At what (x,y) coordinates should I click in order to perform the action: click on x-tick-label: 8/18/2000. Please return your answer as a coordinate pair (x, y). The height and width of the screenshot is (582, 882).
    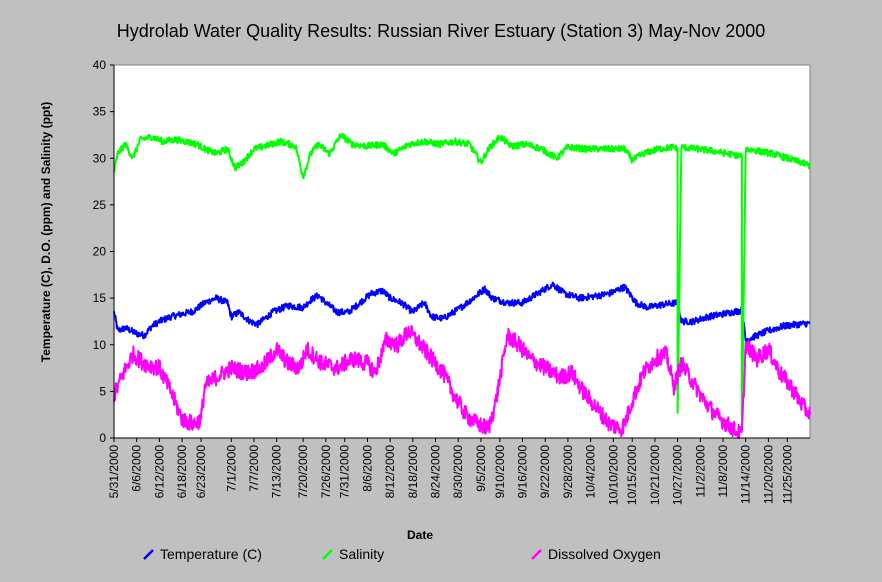
    Looking at the image, I should click on (413, 472).